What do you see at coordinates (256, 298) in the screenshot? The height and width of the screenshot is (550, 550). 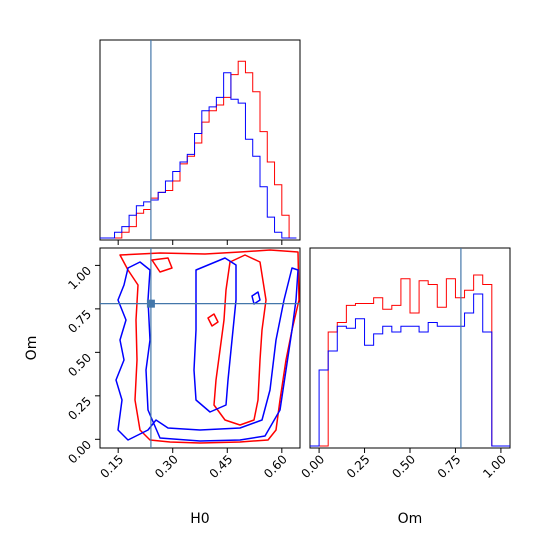 I see `blue-island-contour` at bounding box center [256, 298].